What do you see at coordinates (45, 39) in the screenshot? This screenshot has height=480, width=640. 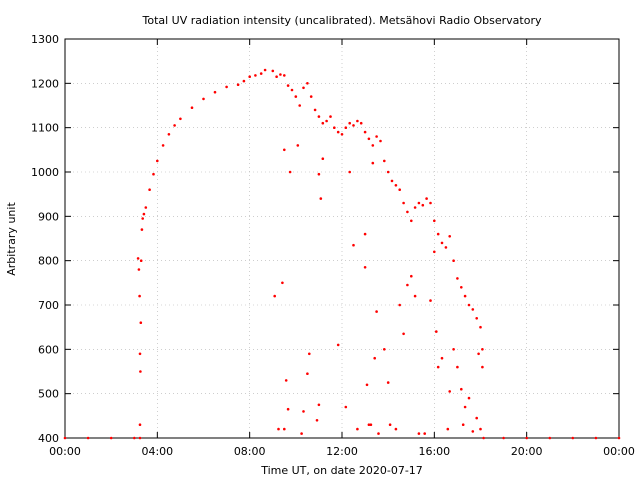 I see `y-tick-label: 1300` at bounding box center [45, 39].